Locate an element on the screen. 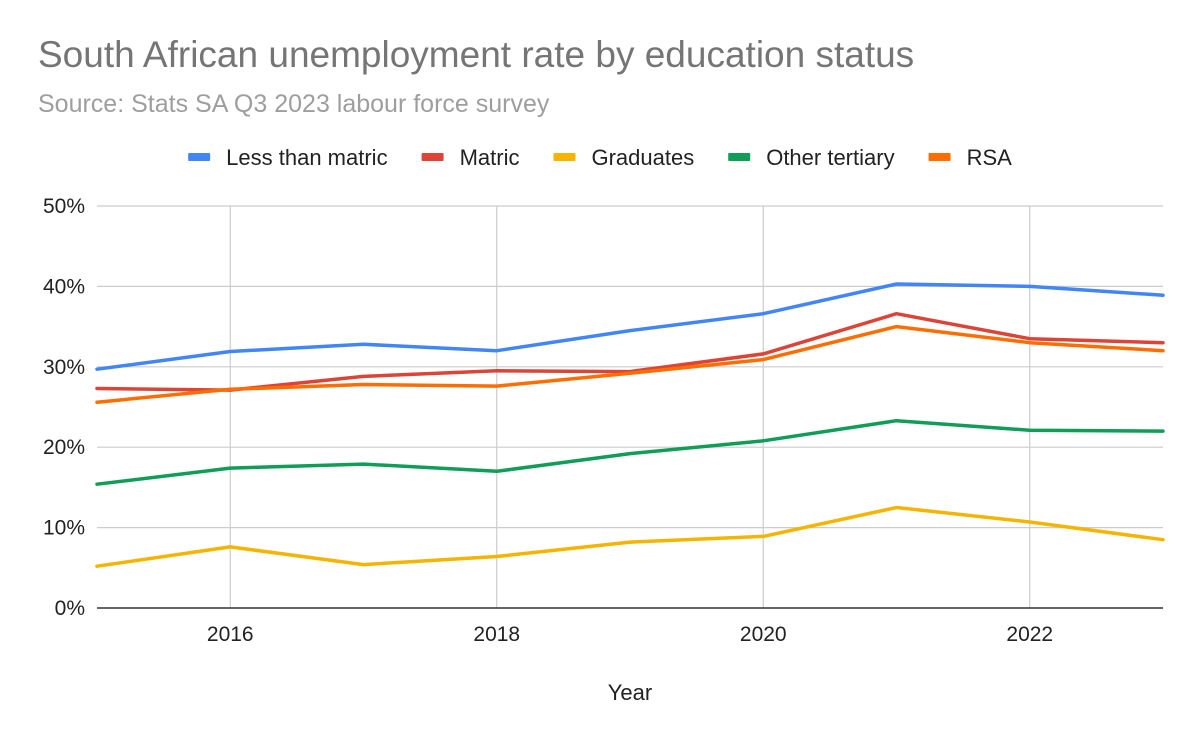 Image resolution: width=1200 pixels, height=742 pixels. legend-label-graduates: Graduates is located at coordinates (642, 157).